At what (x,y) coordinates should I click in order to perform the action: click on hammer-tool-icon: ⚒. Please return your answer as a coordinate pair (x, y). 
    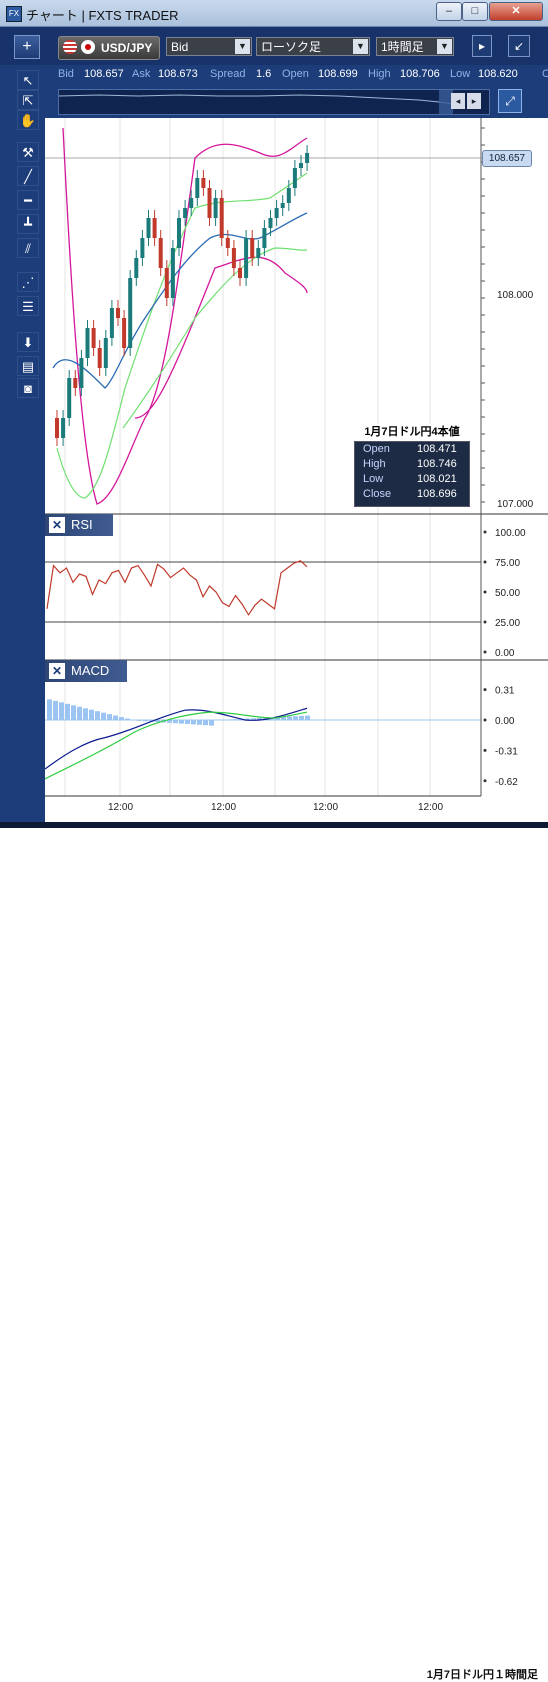
    Looking at the image, I should click on (28, 152).